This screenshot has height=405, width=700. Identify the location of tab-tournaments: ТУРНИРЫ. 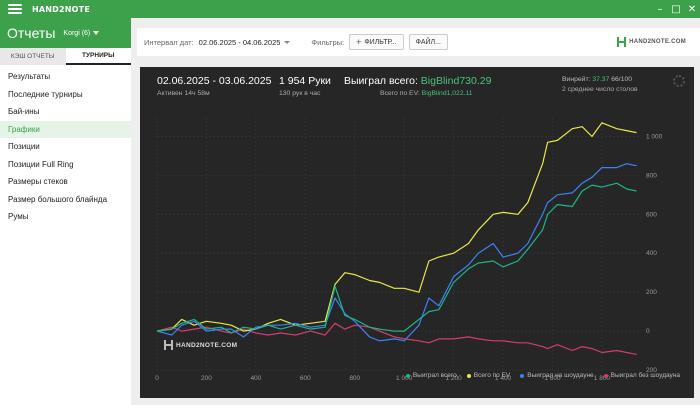
(98, 56).